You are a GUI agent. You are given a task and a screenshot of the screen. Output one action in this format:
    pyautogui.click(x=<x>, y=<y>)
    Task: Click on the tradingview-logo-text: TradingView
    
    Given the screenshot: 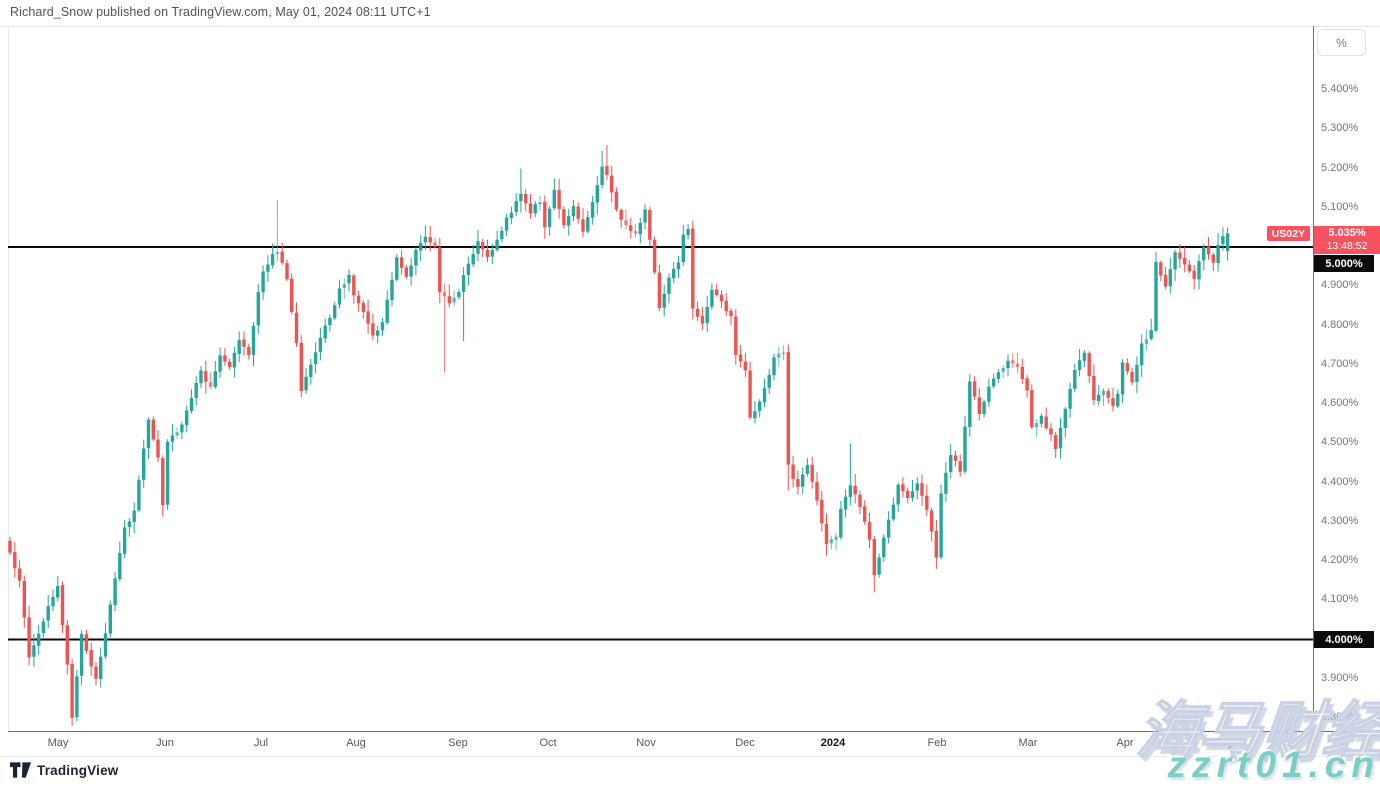 What is the action you would take?
    pyautogui.click(x=78, y=770)
    